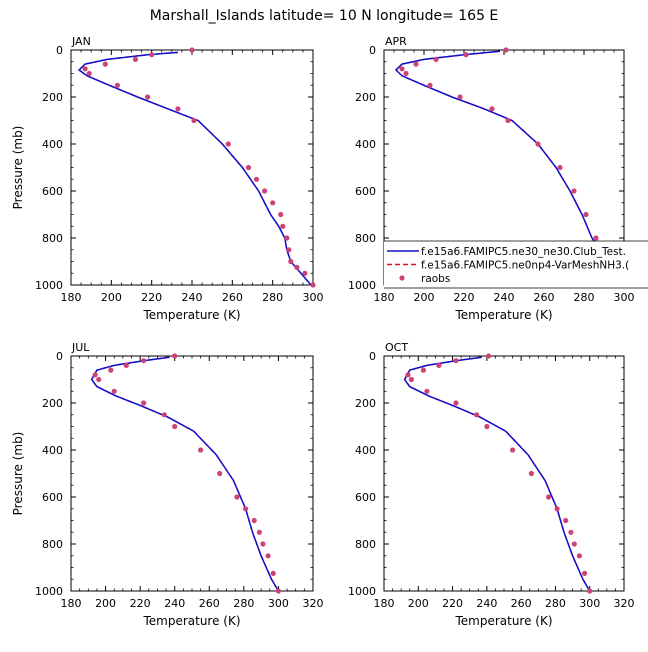 The height and width of the screenshot is (652, 648). I want to click on x-tick-label: 320, so click(624, 603).